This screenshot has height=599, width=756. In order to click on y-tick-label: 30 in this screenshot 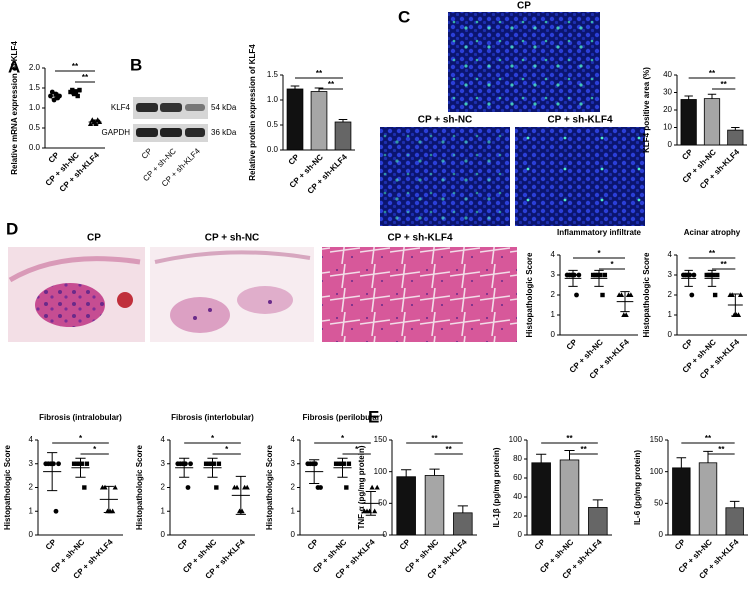, I will do `click(667, 92)`.